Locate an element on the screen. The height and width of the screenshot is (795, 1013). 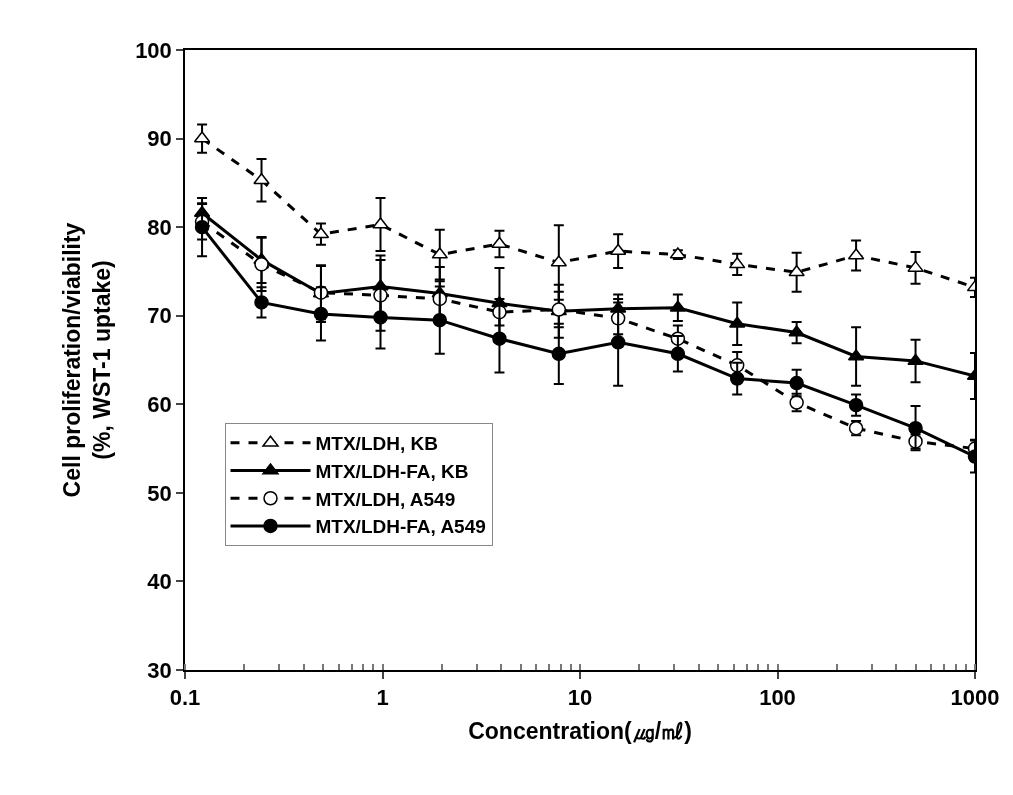
x-tick-label: 0.1 is located at coordinates (185, 698).